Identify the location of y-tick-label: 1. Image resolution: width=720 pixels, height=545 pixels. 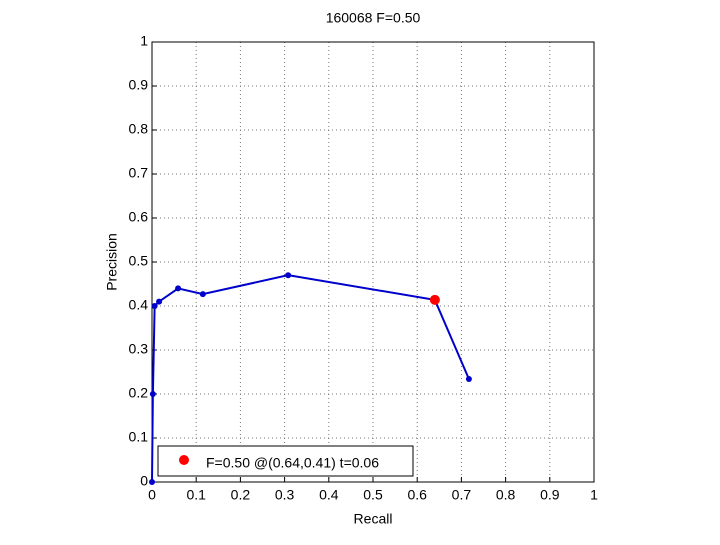
(144, 41).